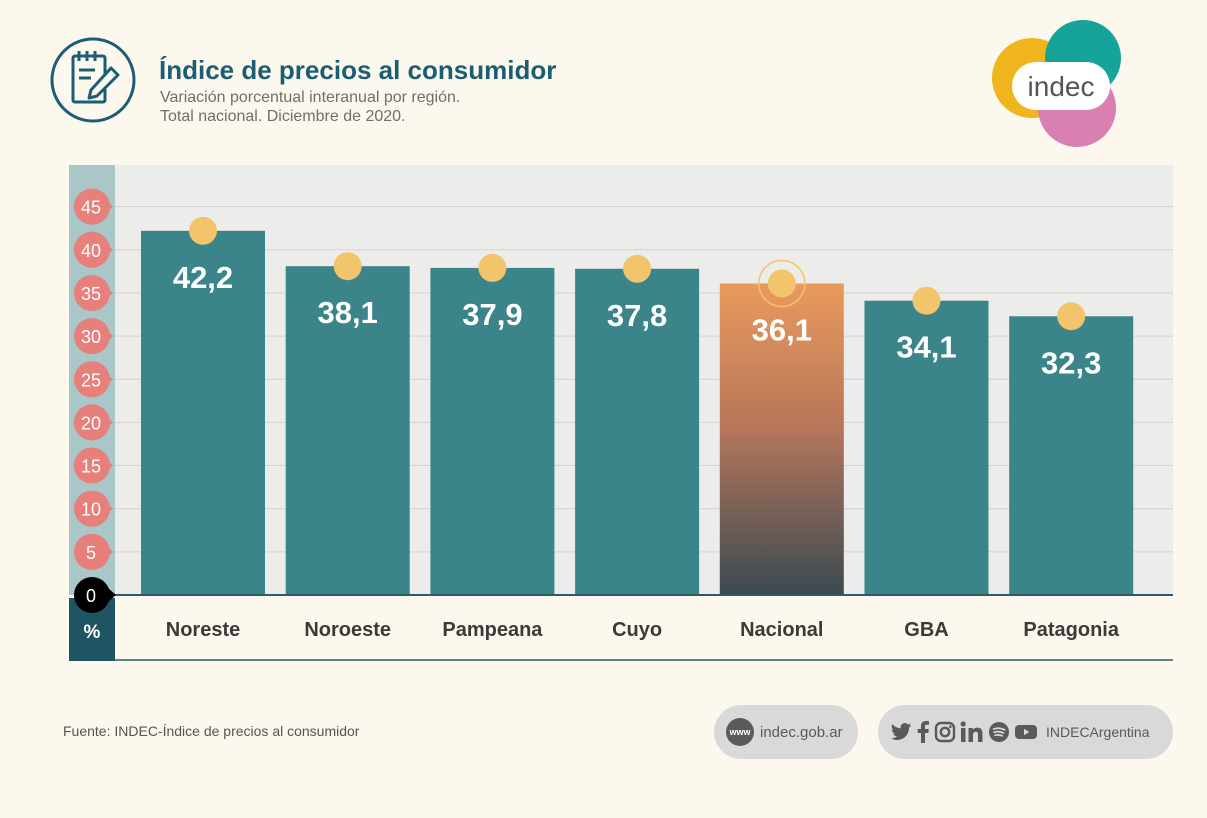  What do you see at coordinates (347, 630) in the screenshot?
I see `x-axis-label: Noroeste` at bounding box center [347, 630].